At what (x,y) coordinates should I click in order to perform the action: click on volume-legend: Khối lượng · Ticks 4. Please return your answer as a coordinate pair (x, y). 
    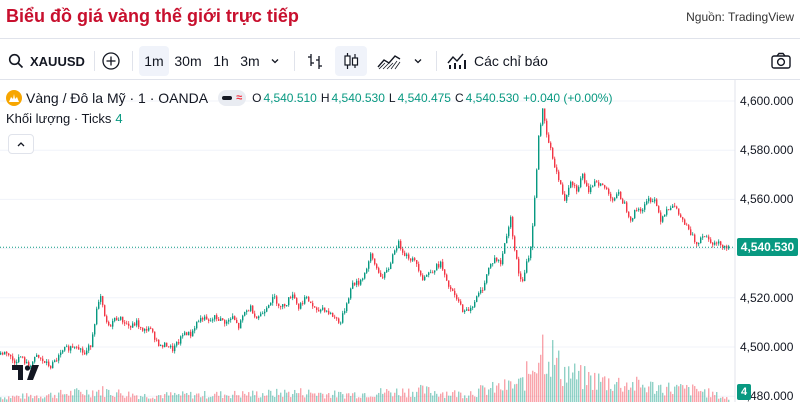
    Looking at the image, I should click on (64, 118).